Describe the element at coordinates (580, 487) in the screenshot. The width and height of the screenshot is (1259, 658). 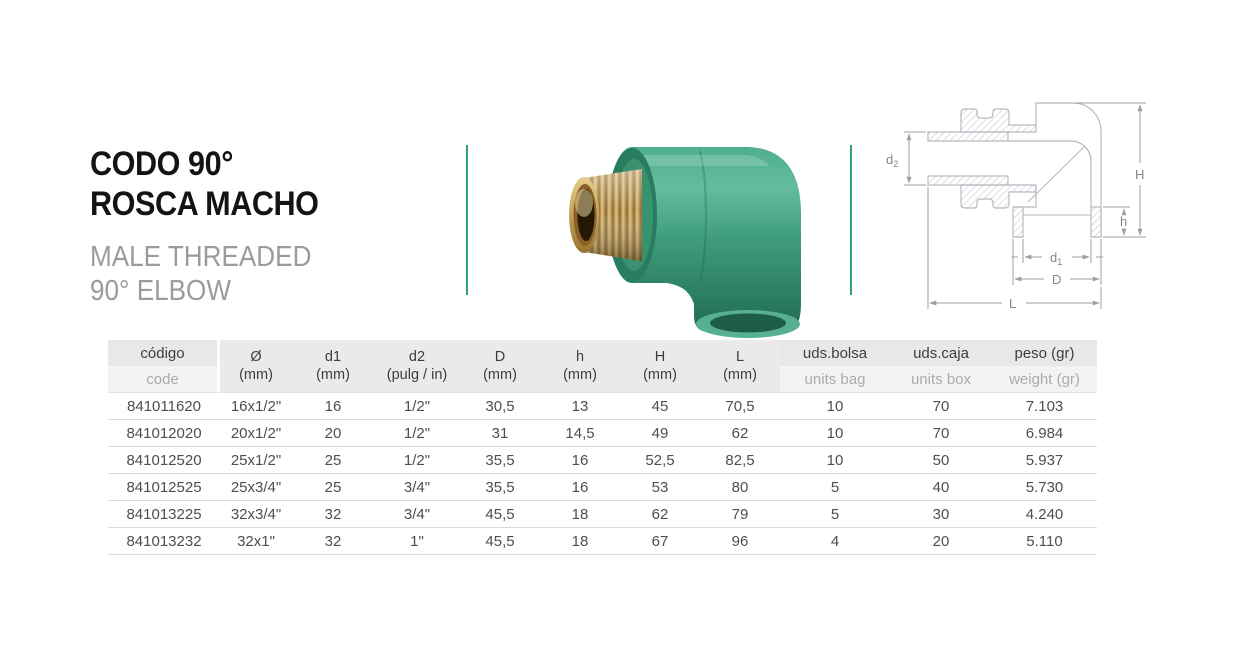
I see `table-cell: 16` at that location.